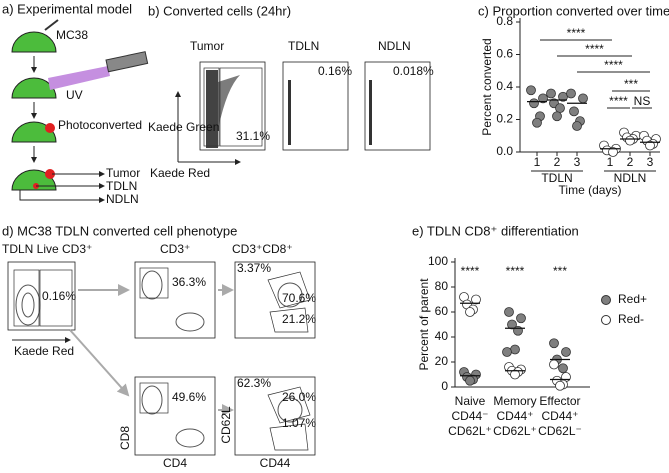  Describe the element at coordinates (504, 21) in the screenshot. I see `y-tick-label: 0.8` at that location.